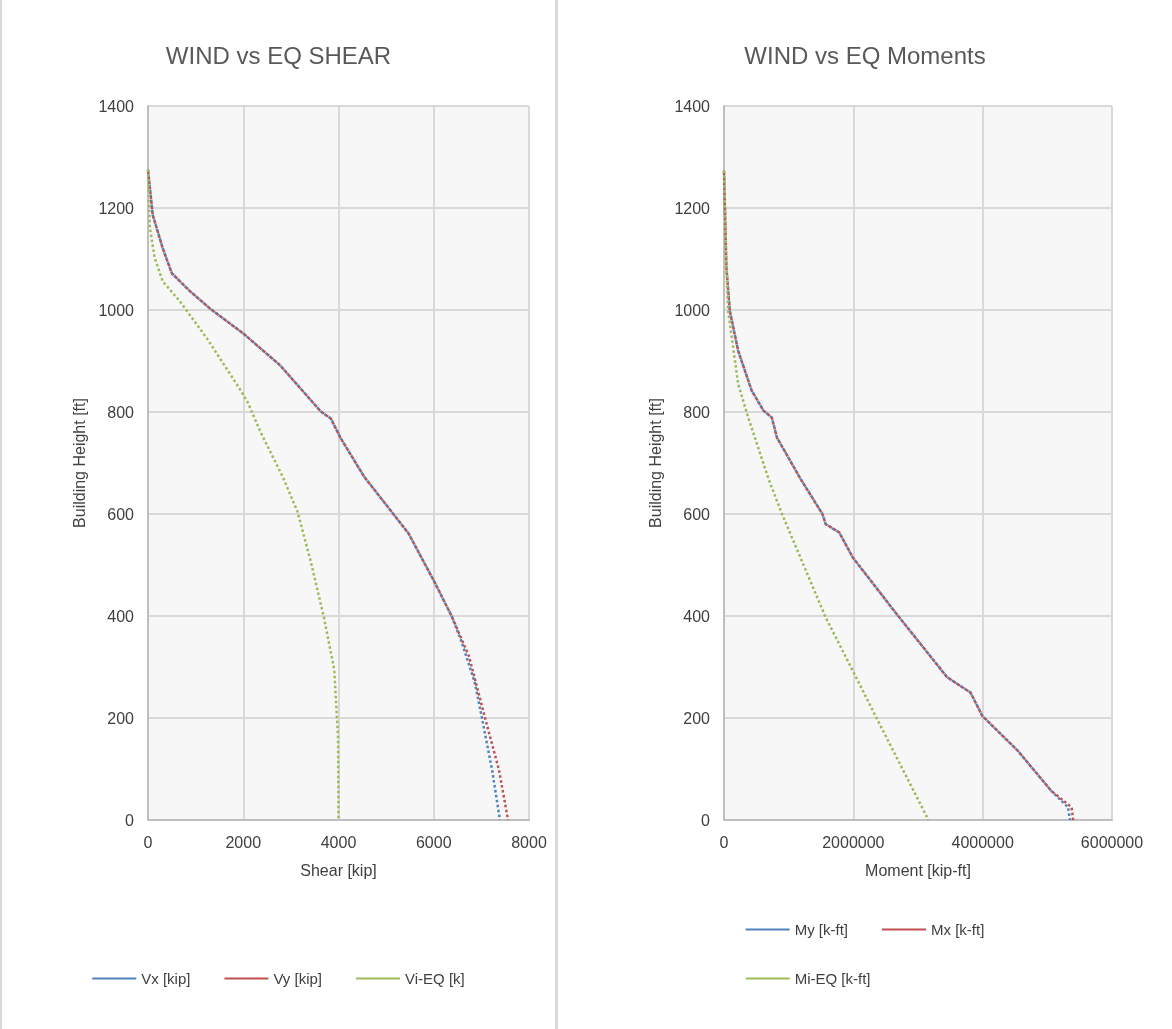 This screenshot has width=1172, height=1029. I want to click on legend-label: Vy [kip], so click(298, 978).